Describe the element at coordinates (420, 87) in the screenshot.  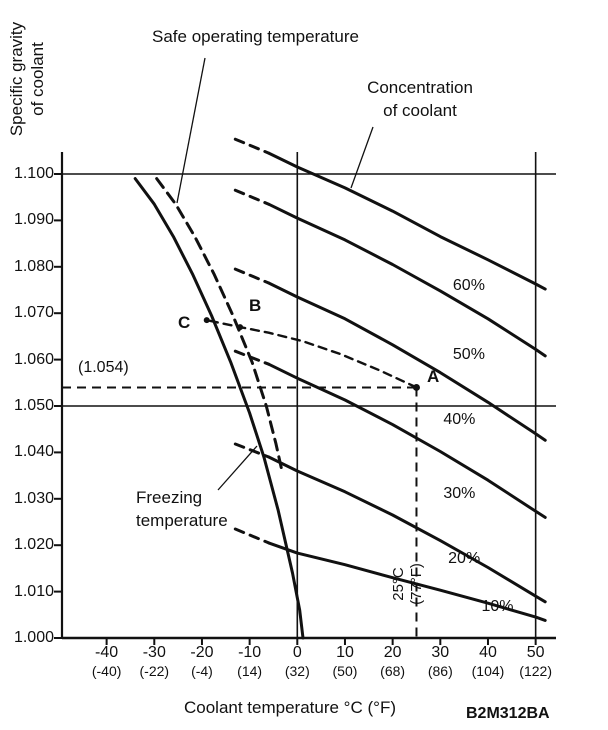
I see `concentration-label-line1: Concentration` at that location.